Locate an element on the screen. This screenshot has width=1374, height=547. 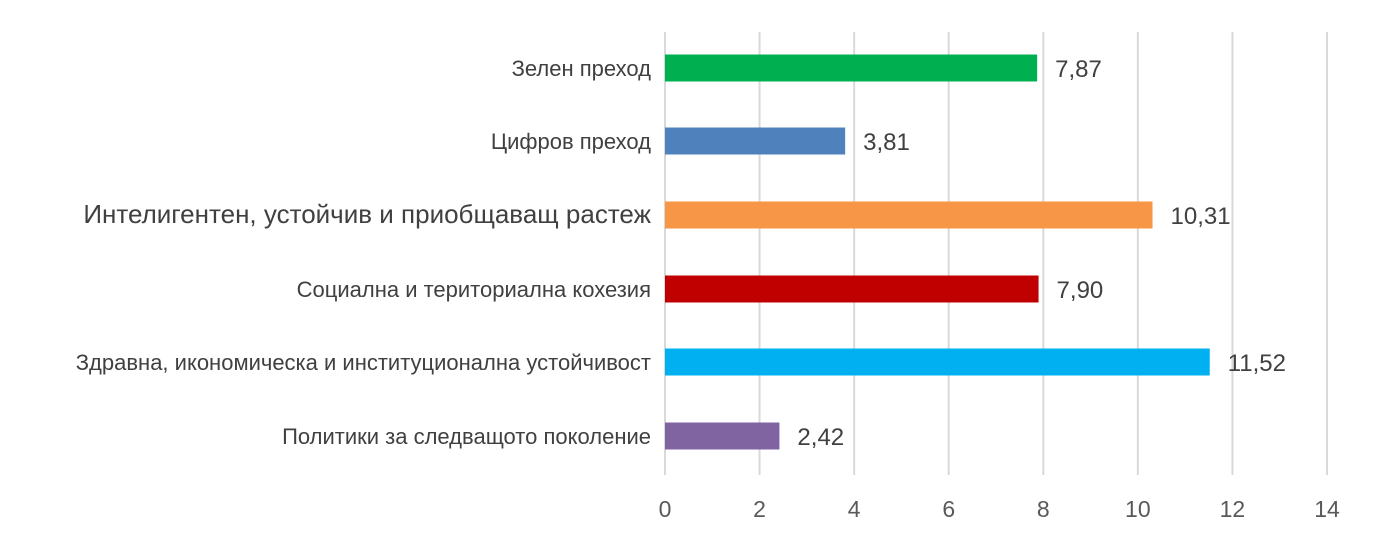
data-label: 3,81 is located at coordinates (886, 142).